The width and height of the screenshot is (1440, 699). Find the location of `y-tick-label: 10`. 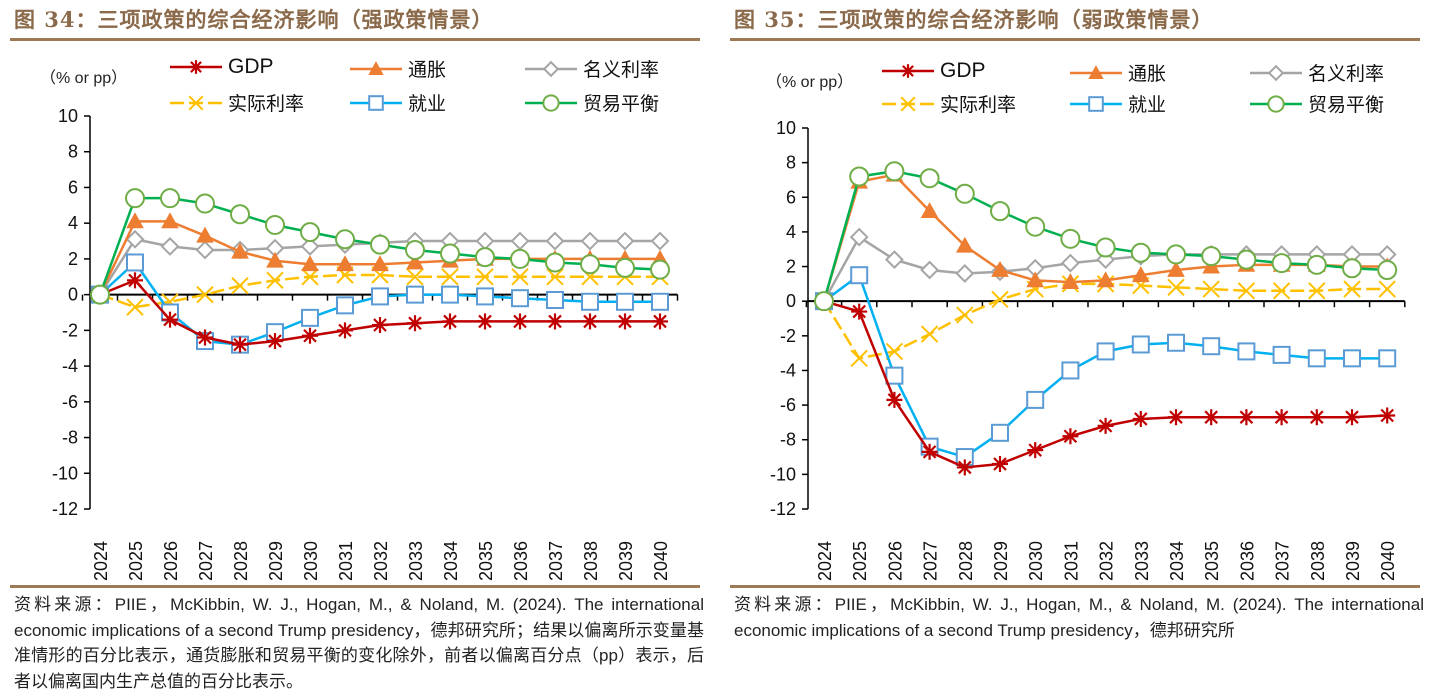

y-tick-label: 10 is located at coordinates (68, 116).